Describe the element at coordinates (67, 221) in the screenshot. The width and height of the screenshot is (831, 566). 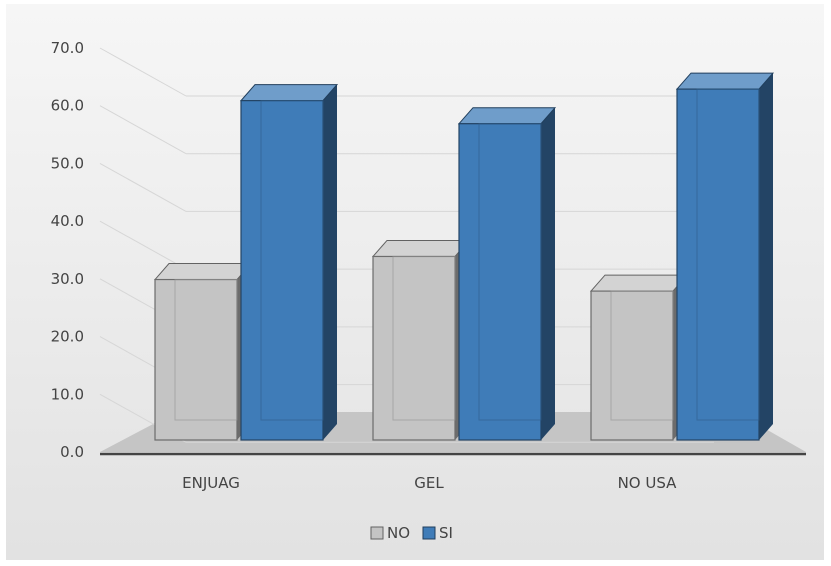
I see `y-tick-label: 40.0` at that location.